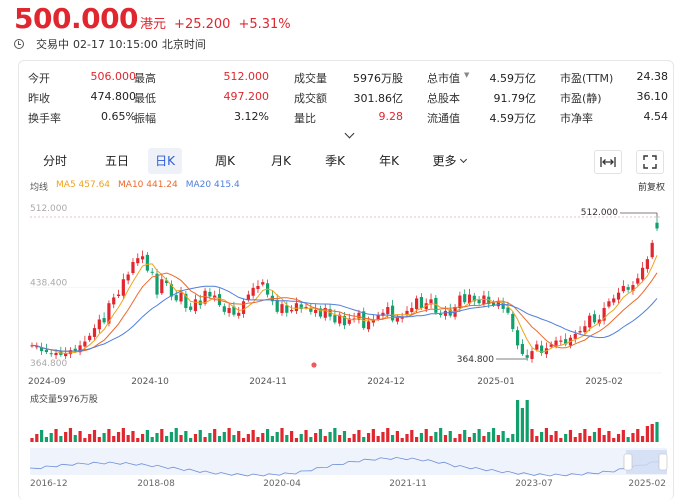  Describe the element at coordinates (652, 188) in the screenshot. I see `price-adjust-toggle: 前复权` at that location.